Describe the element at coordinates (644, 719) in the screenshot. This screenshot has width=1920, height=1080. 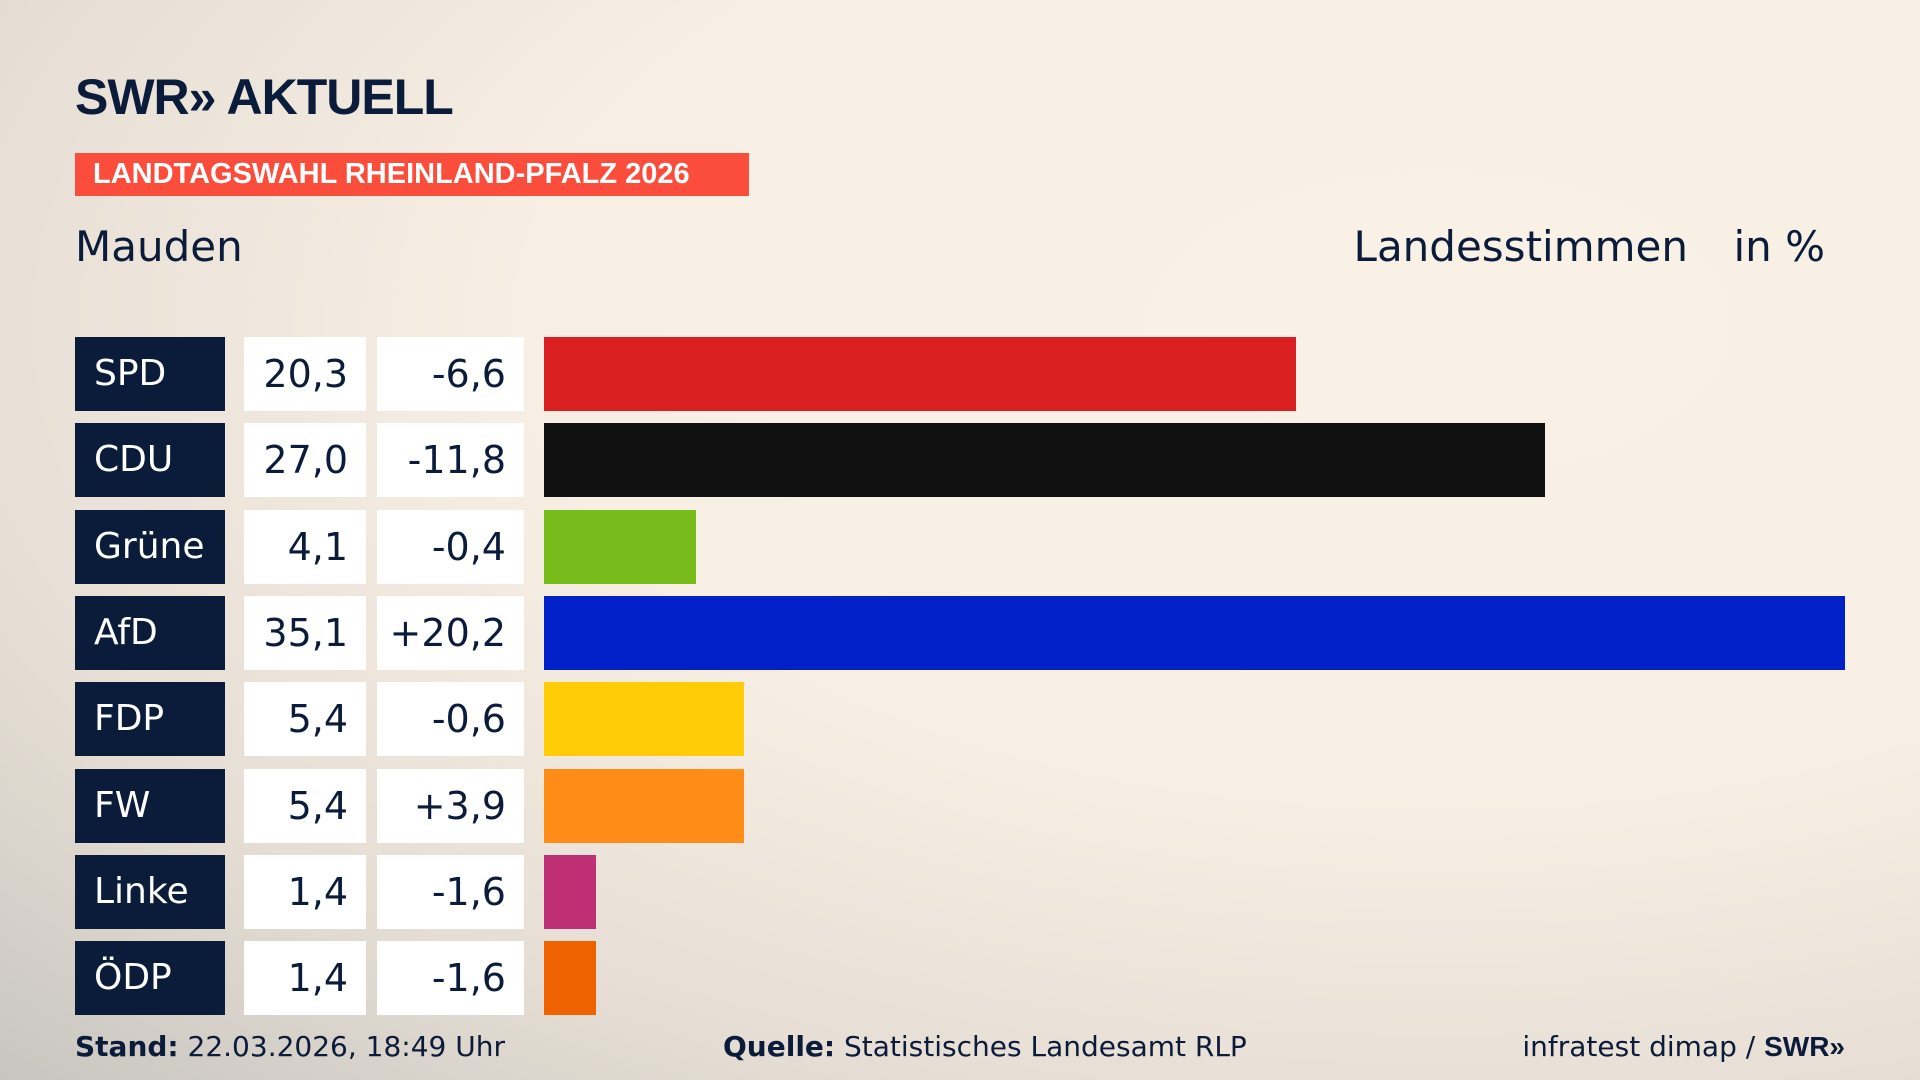
I see `bar-fdp` at that location.